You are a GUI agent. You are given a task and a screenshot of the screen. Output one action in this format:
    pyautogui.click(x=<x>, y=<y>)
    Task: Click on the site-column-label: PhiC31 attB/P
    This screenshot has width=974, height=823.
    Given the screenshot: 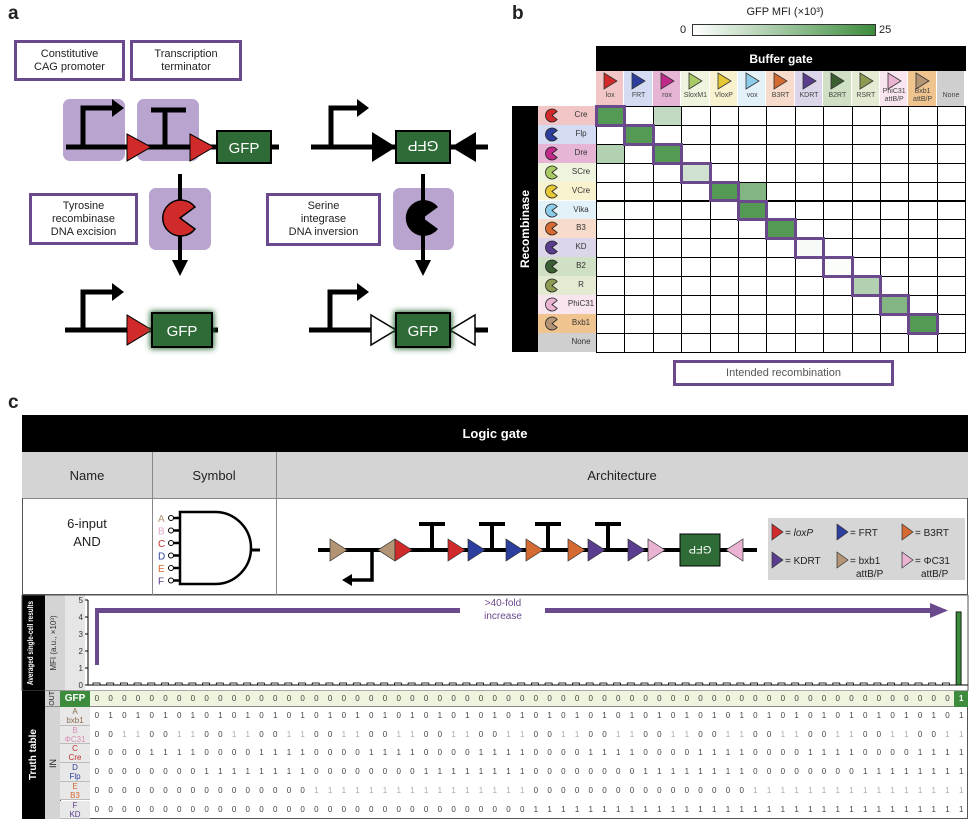 What is the action you would take?
    pyautogui.click(x=894, y=95)
    